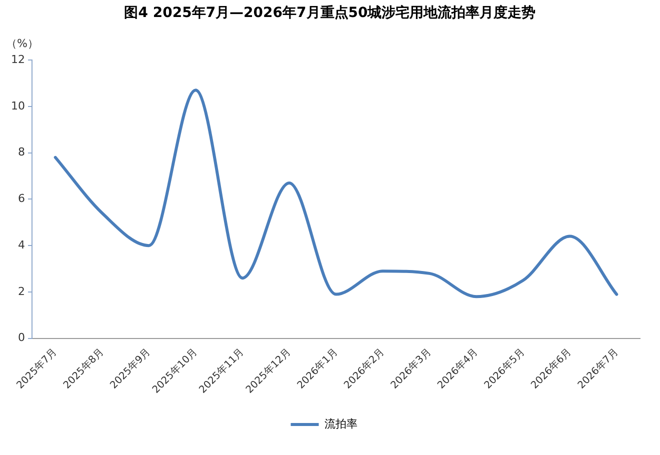 The image size is (660, 455). Describe the element at coordinates (21, 337) in the screenshot. I see `y-tick-label: 0` at that location.